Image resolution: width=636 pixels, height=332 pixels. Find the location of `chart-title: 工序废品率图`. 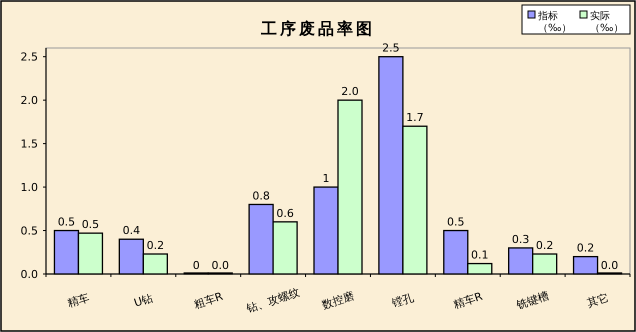

chart-title: 工序废品率图 is located at coordinates (317, 28).